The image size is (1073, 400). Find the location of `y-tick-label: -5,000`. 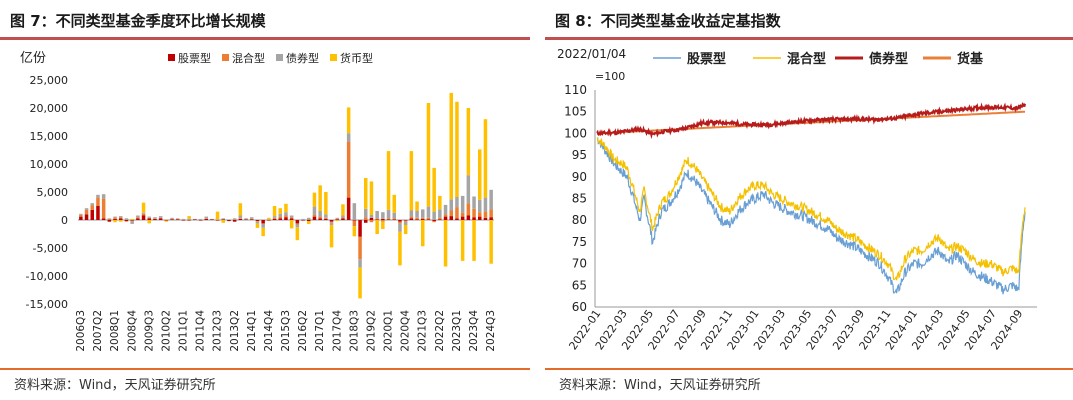

y-tick-label: -5,000 is located at coordinates (50, 248).